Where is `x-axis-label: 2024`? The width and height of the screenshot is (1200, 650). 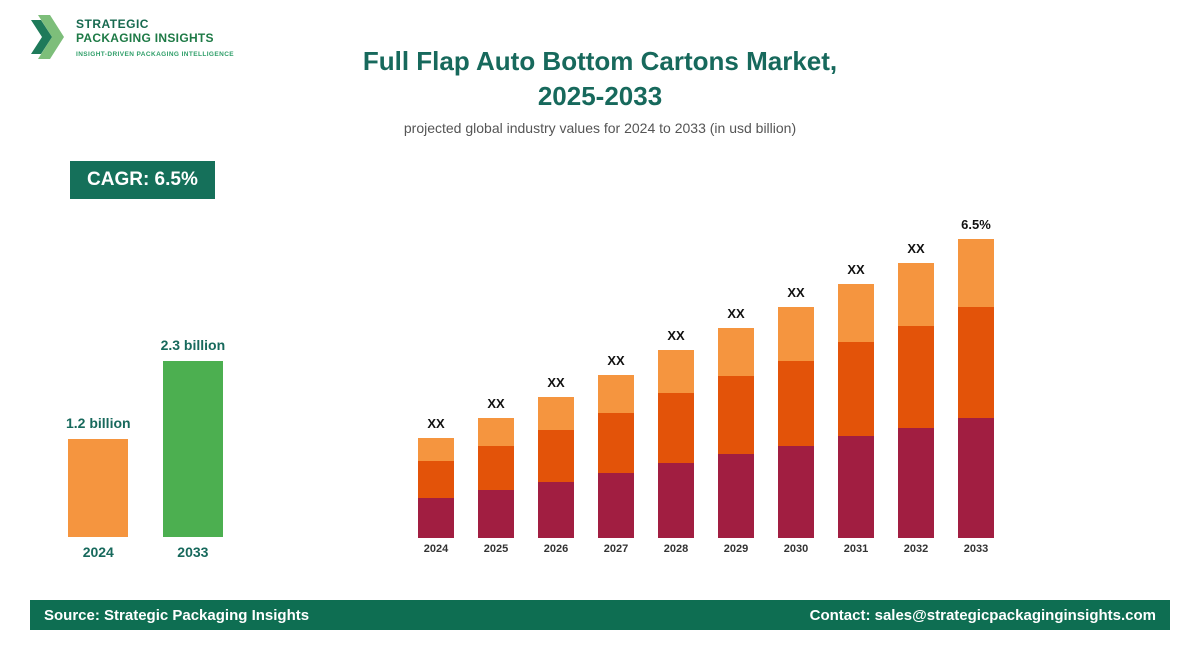 x-axis-label: 2024 is located at coordinates (436, 549).